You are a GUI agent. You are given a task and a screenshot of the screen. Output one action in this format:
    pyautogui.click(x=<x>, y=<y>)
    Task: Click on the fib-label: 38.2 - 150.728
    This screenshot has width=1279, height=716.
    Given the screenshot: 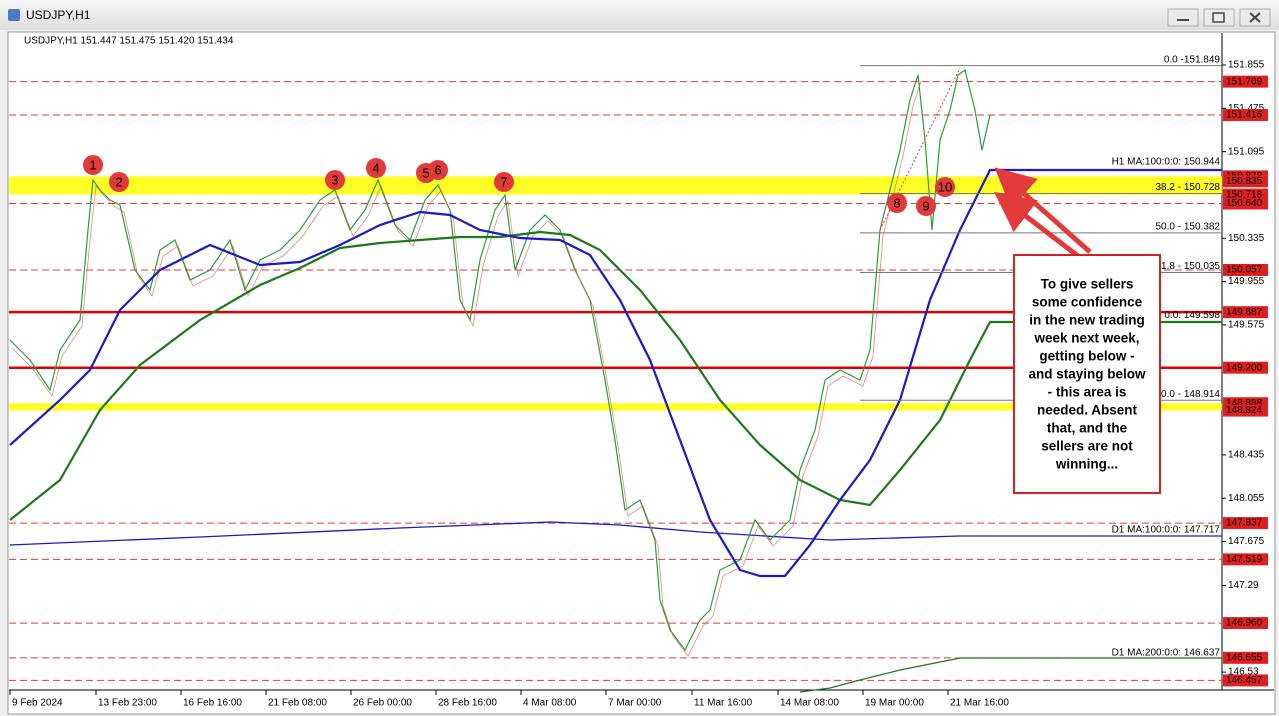 What is the action you would take?
    pyautogui.click(x=1188, y=187)
    